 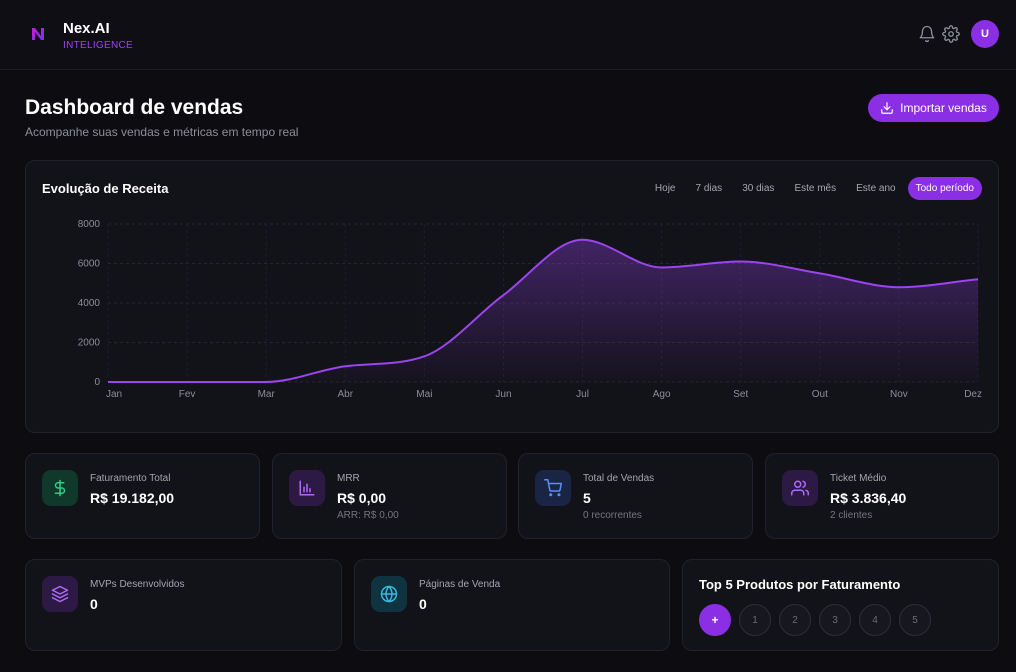 I want to click on y-tick-label: 4000, so click(x=89, y=303).